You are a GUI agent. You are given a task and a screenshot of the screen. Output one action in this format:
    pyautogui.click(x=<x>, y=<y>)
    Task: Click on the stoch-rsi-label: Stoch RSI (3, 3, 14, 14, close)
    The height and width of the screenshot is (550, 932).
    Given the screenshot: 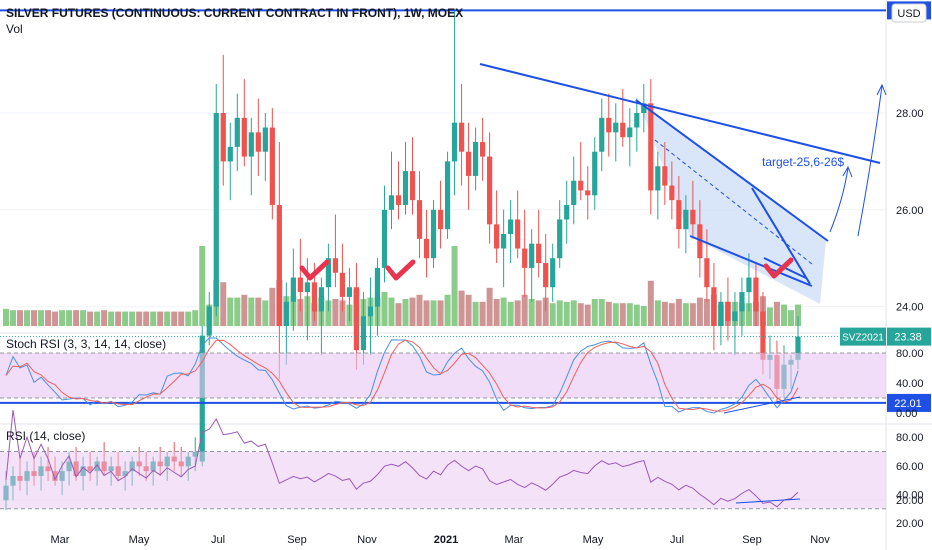 What is the action you would take?
    pyautogui.click(x=86, y=344)
    